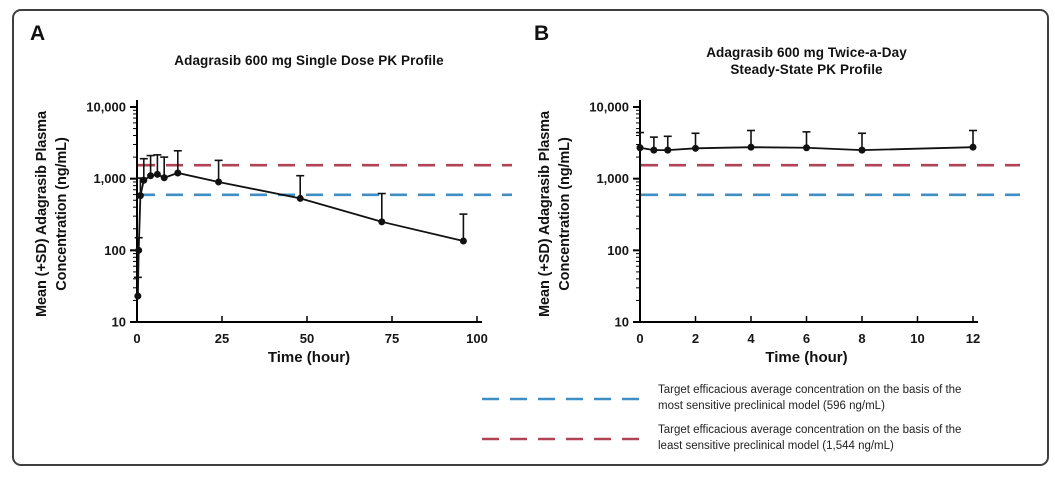  Describe the element at coordinates (806, 338) in the screenshot. I see `x-tick-label: 6` at that location.